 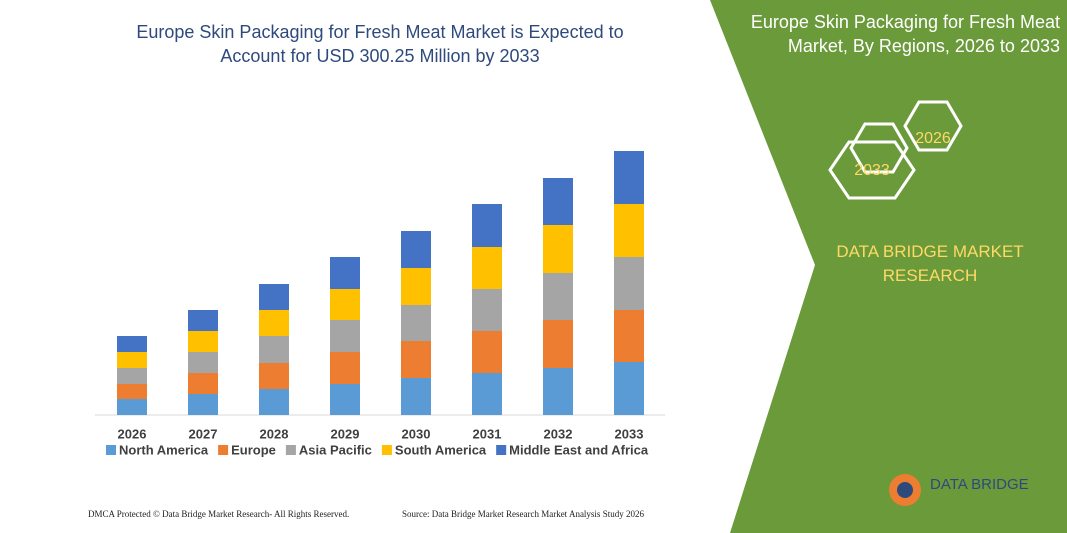 I want to click on legend-label: North America, so click(x=164, y=449).